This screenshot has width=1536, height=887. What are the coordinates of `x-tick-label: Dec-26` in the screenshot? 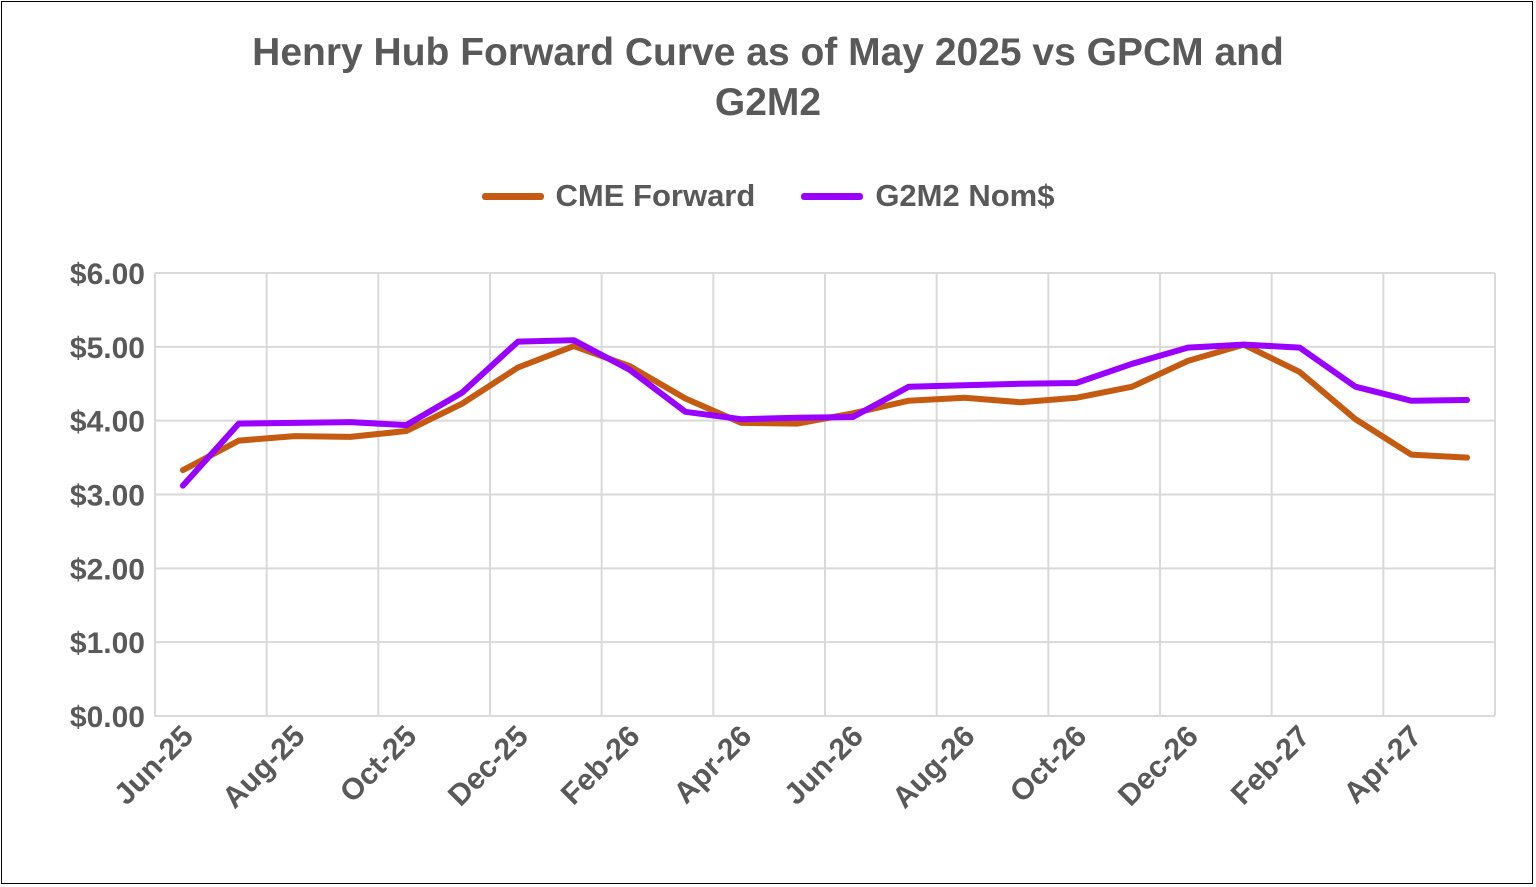 It's located at (1158, 766).